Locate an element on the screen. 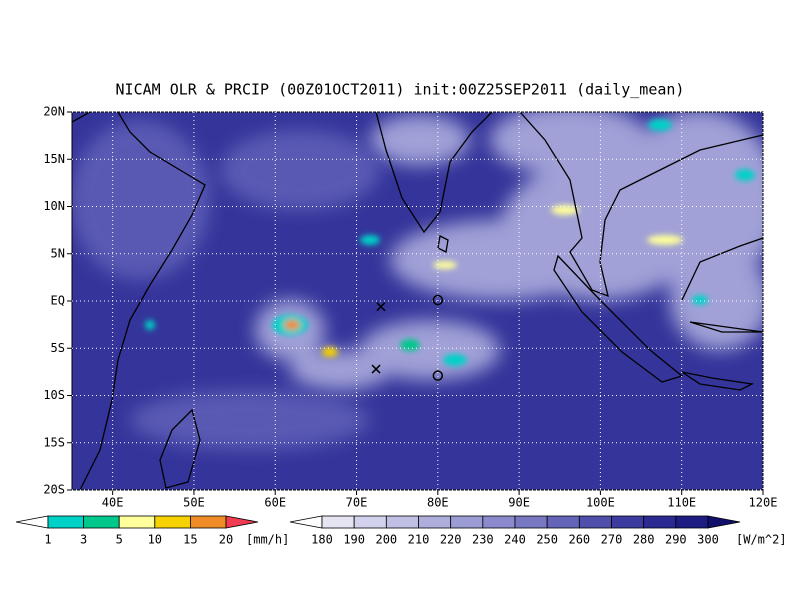  lon-tick-label: 100E is located at coordinates (600, 503).